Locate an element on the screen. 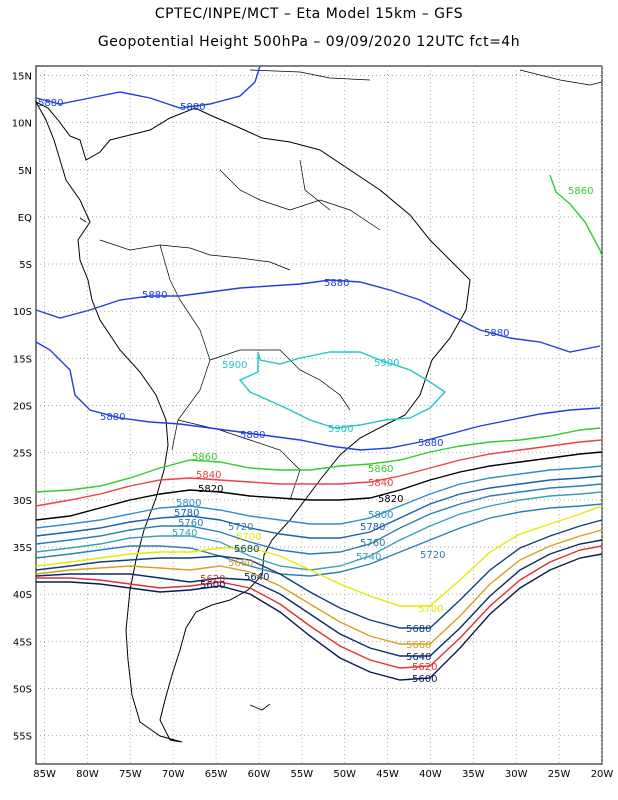 Image resolution: width=618 pixels, height=800 pixels. contour-5880-central is located at coordinates (318, 316).